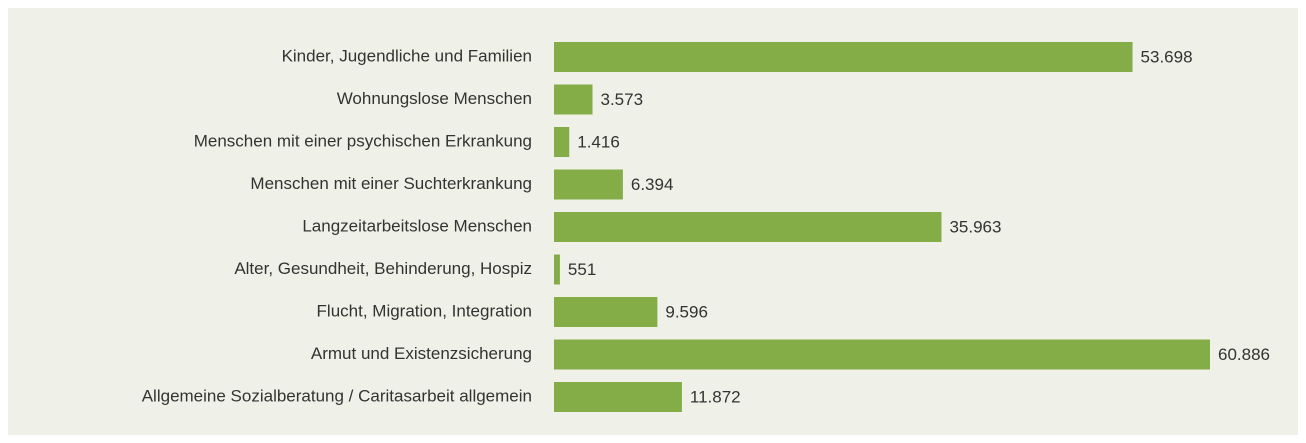  I want to click on category-label: Alter, Gesundheit, Behinderung, Hospiz, so click(383, 268).